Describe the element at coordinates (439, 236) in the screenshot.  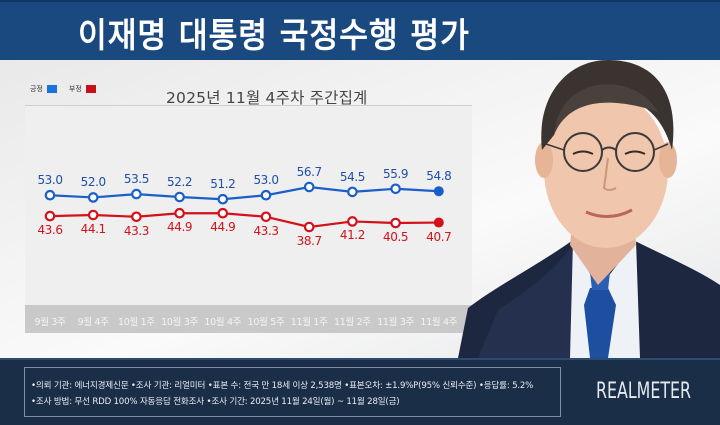
I see `negative-value-label: 40.7` at that location.